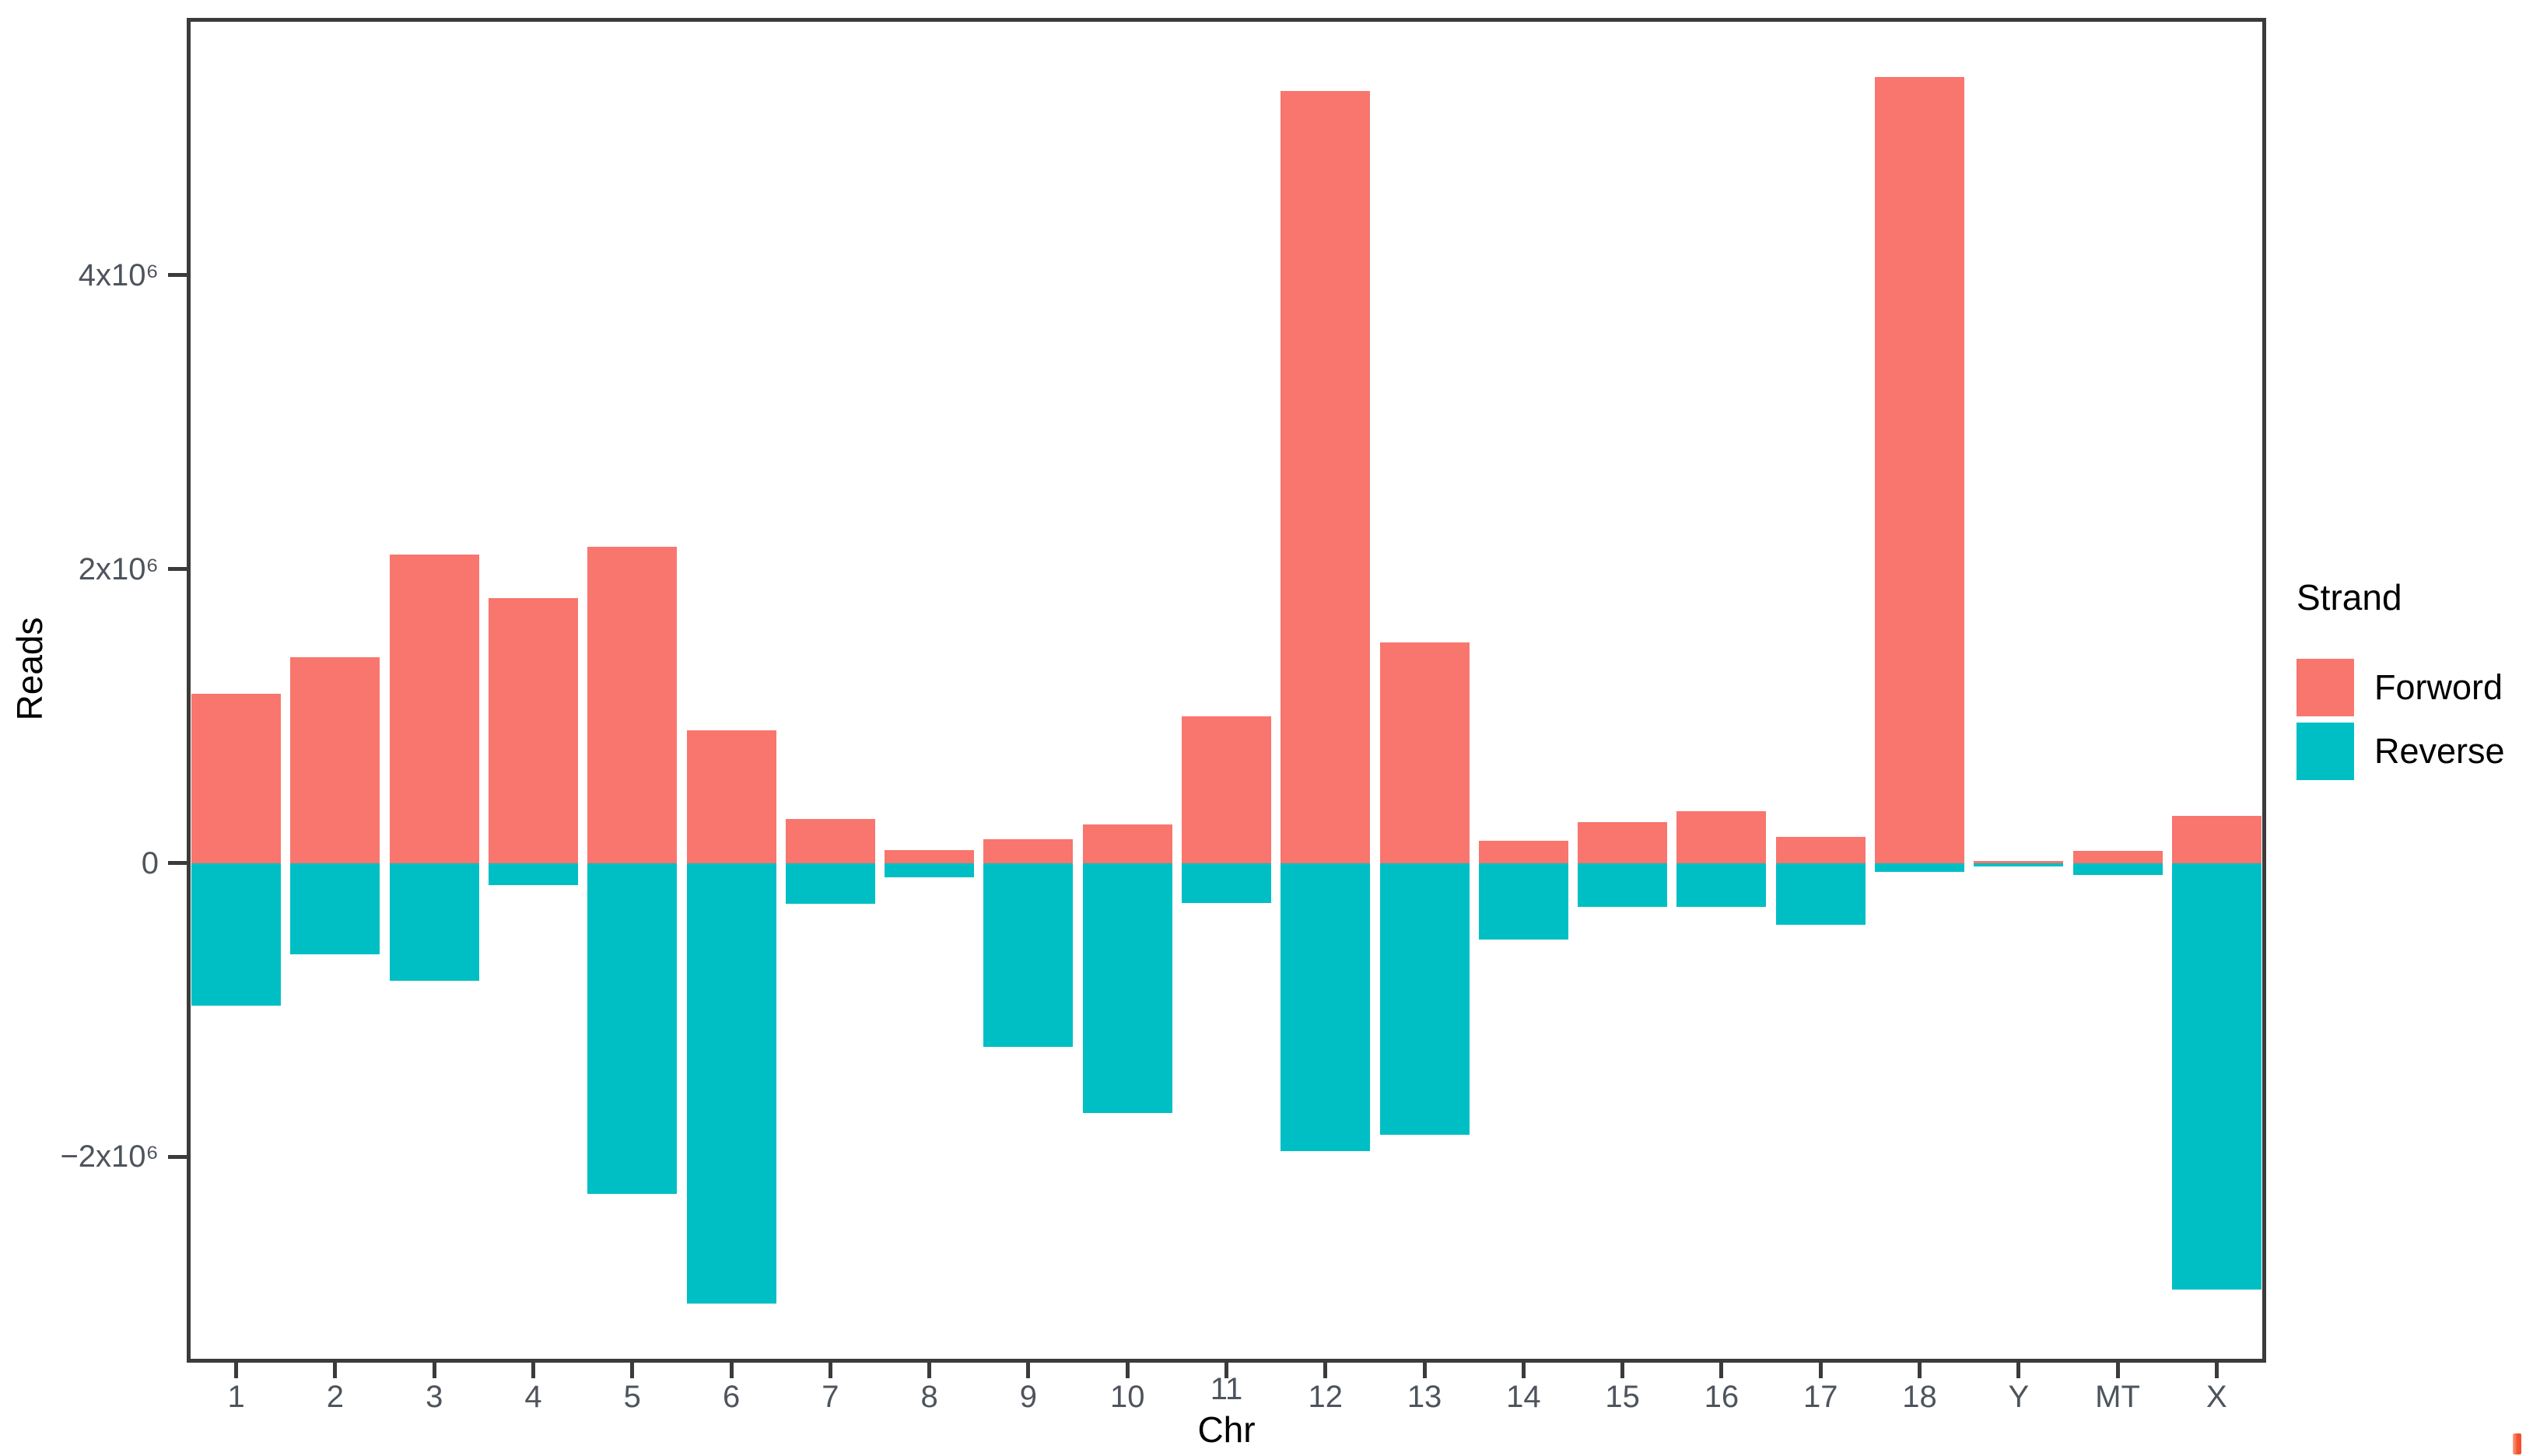  What do you see at coordinates (1226, 1430) in the screenshot?
I see `x-axis-title: Chr` at bounding box center [1226, 1430].